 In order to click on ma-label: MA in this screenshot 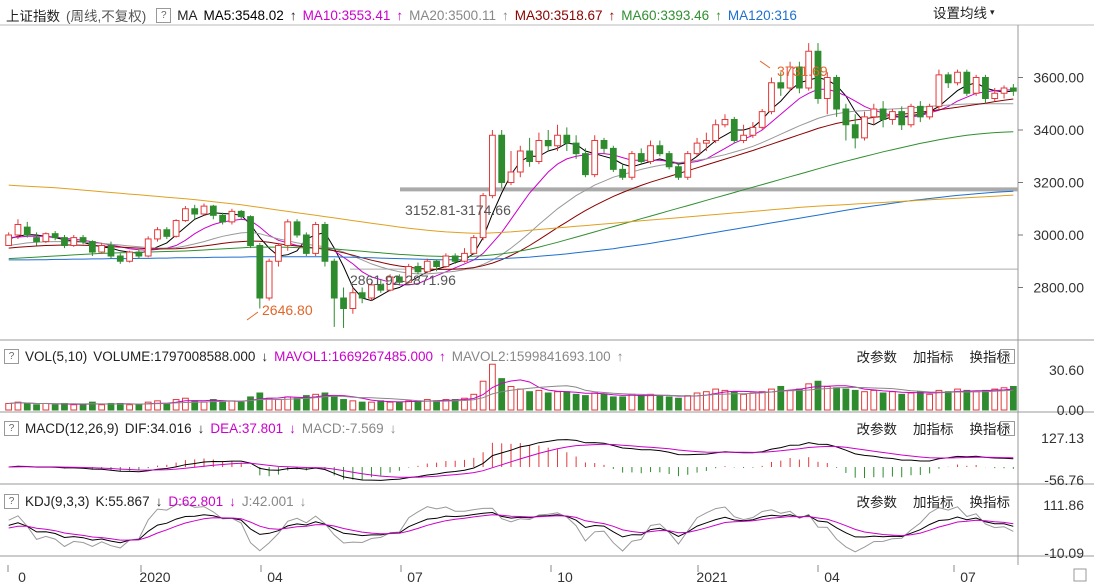, I will do `click(187, 15)`.